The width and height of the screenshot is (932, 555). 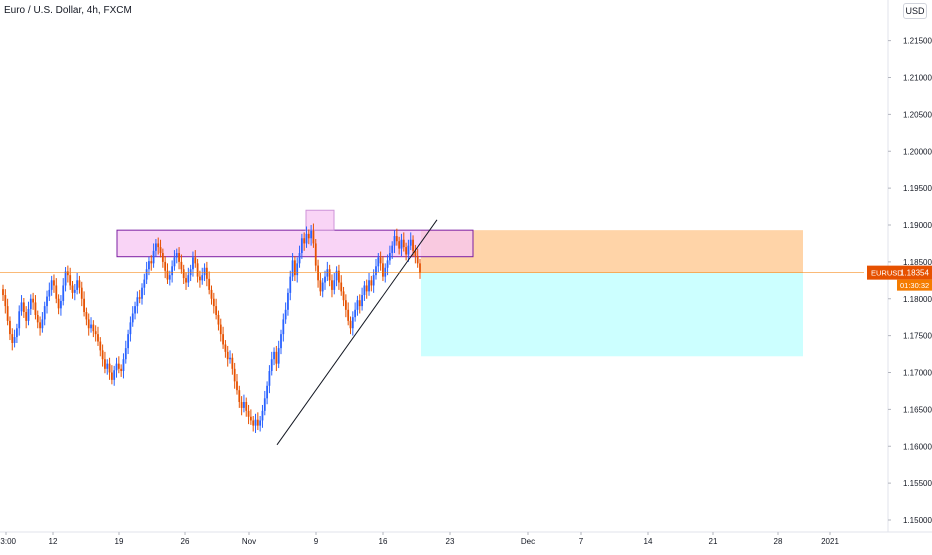 What do you see at coordinates (778, 541) in the screenshot?
I see `time-tick-label: 28` at bounding box center [778, 541].